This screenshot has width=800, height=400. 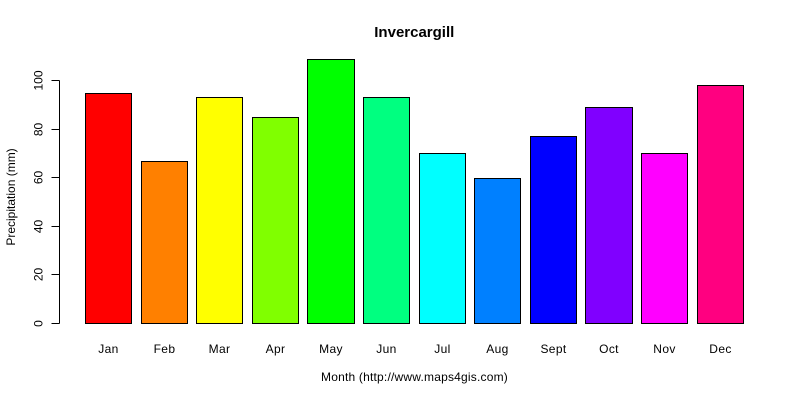 What do you see at coordinates (331, 349) in the screenshot?
I see `svg-text: May` at bounding box center [331, 349].